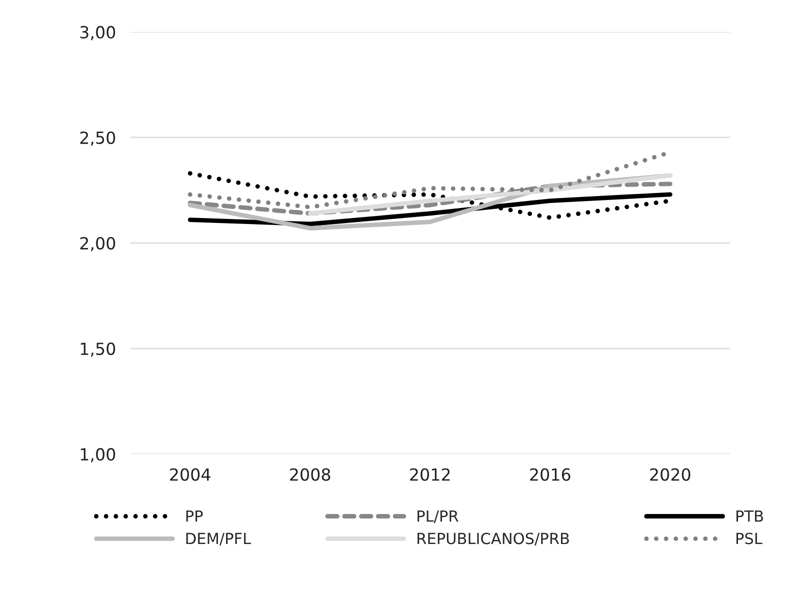  What do you see at coordinates (310, 474) in the screenshot?
I see `x-tick-label: 2008` at bounding box center [310, 474].